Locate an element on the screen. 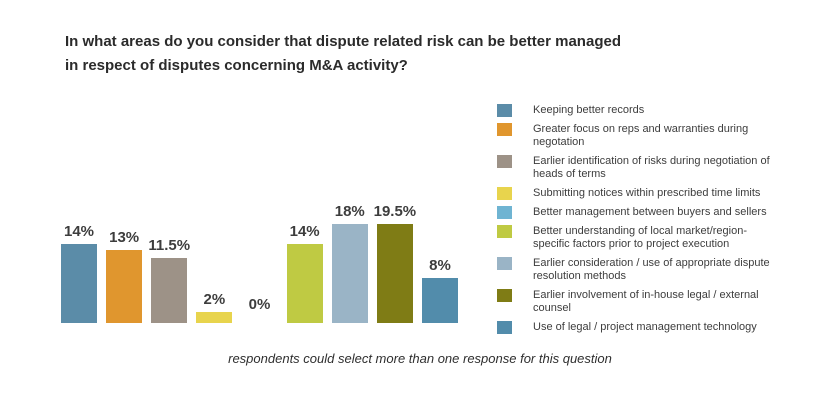 This screenshot has width=840, height=420. bar-value-label: 8% is located at coordinates (440, 265).